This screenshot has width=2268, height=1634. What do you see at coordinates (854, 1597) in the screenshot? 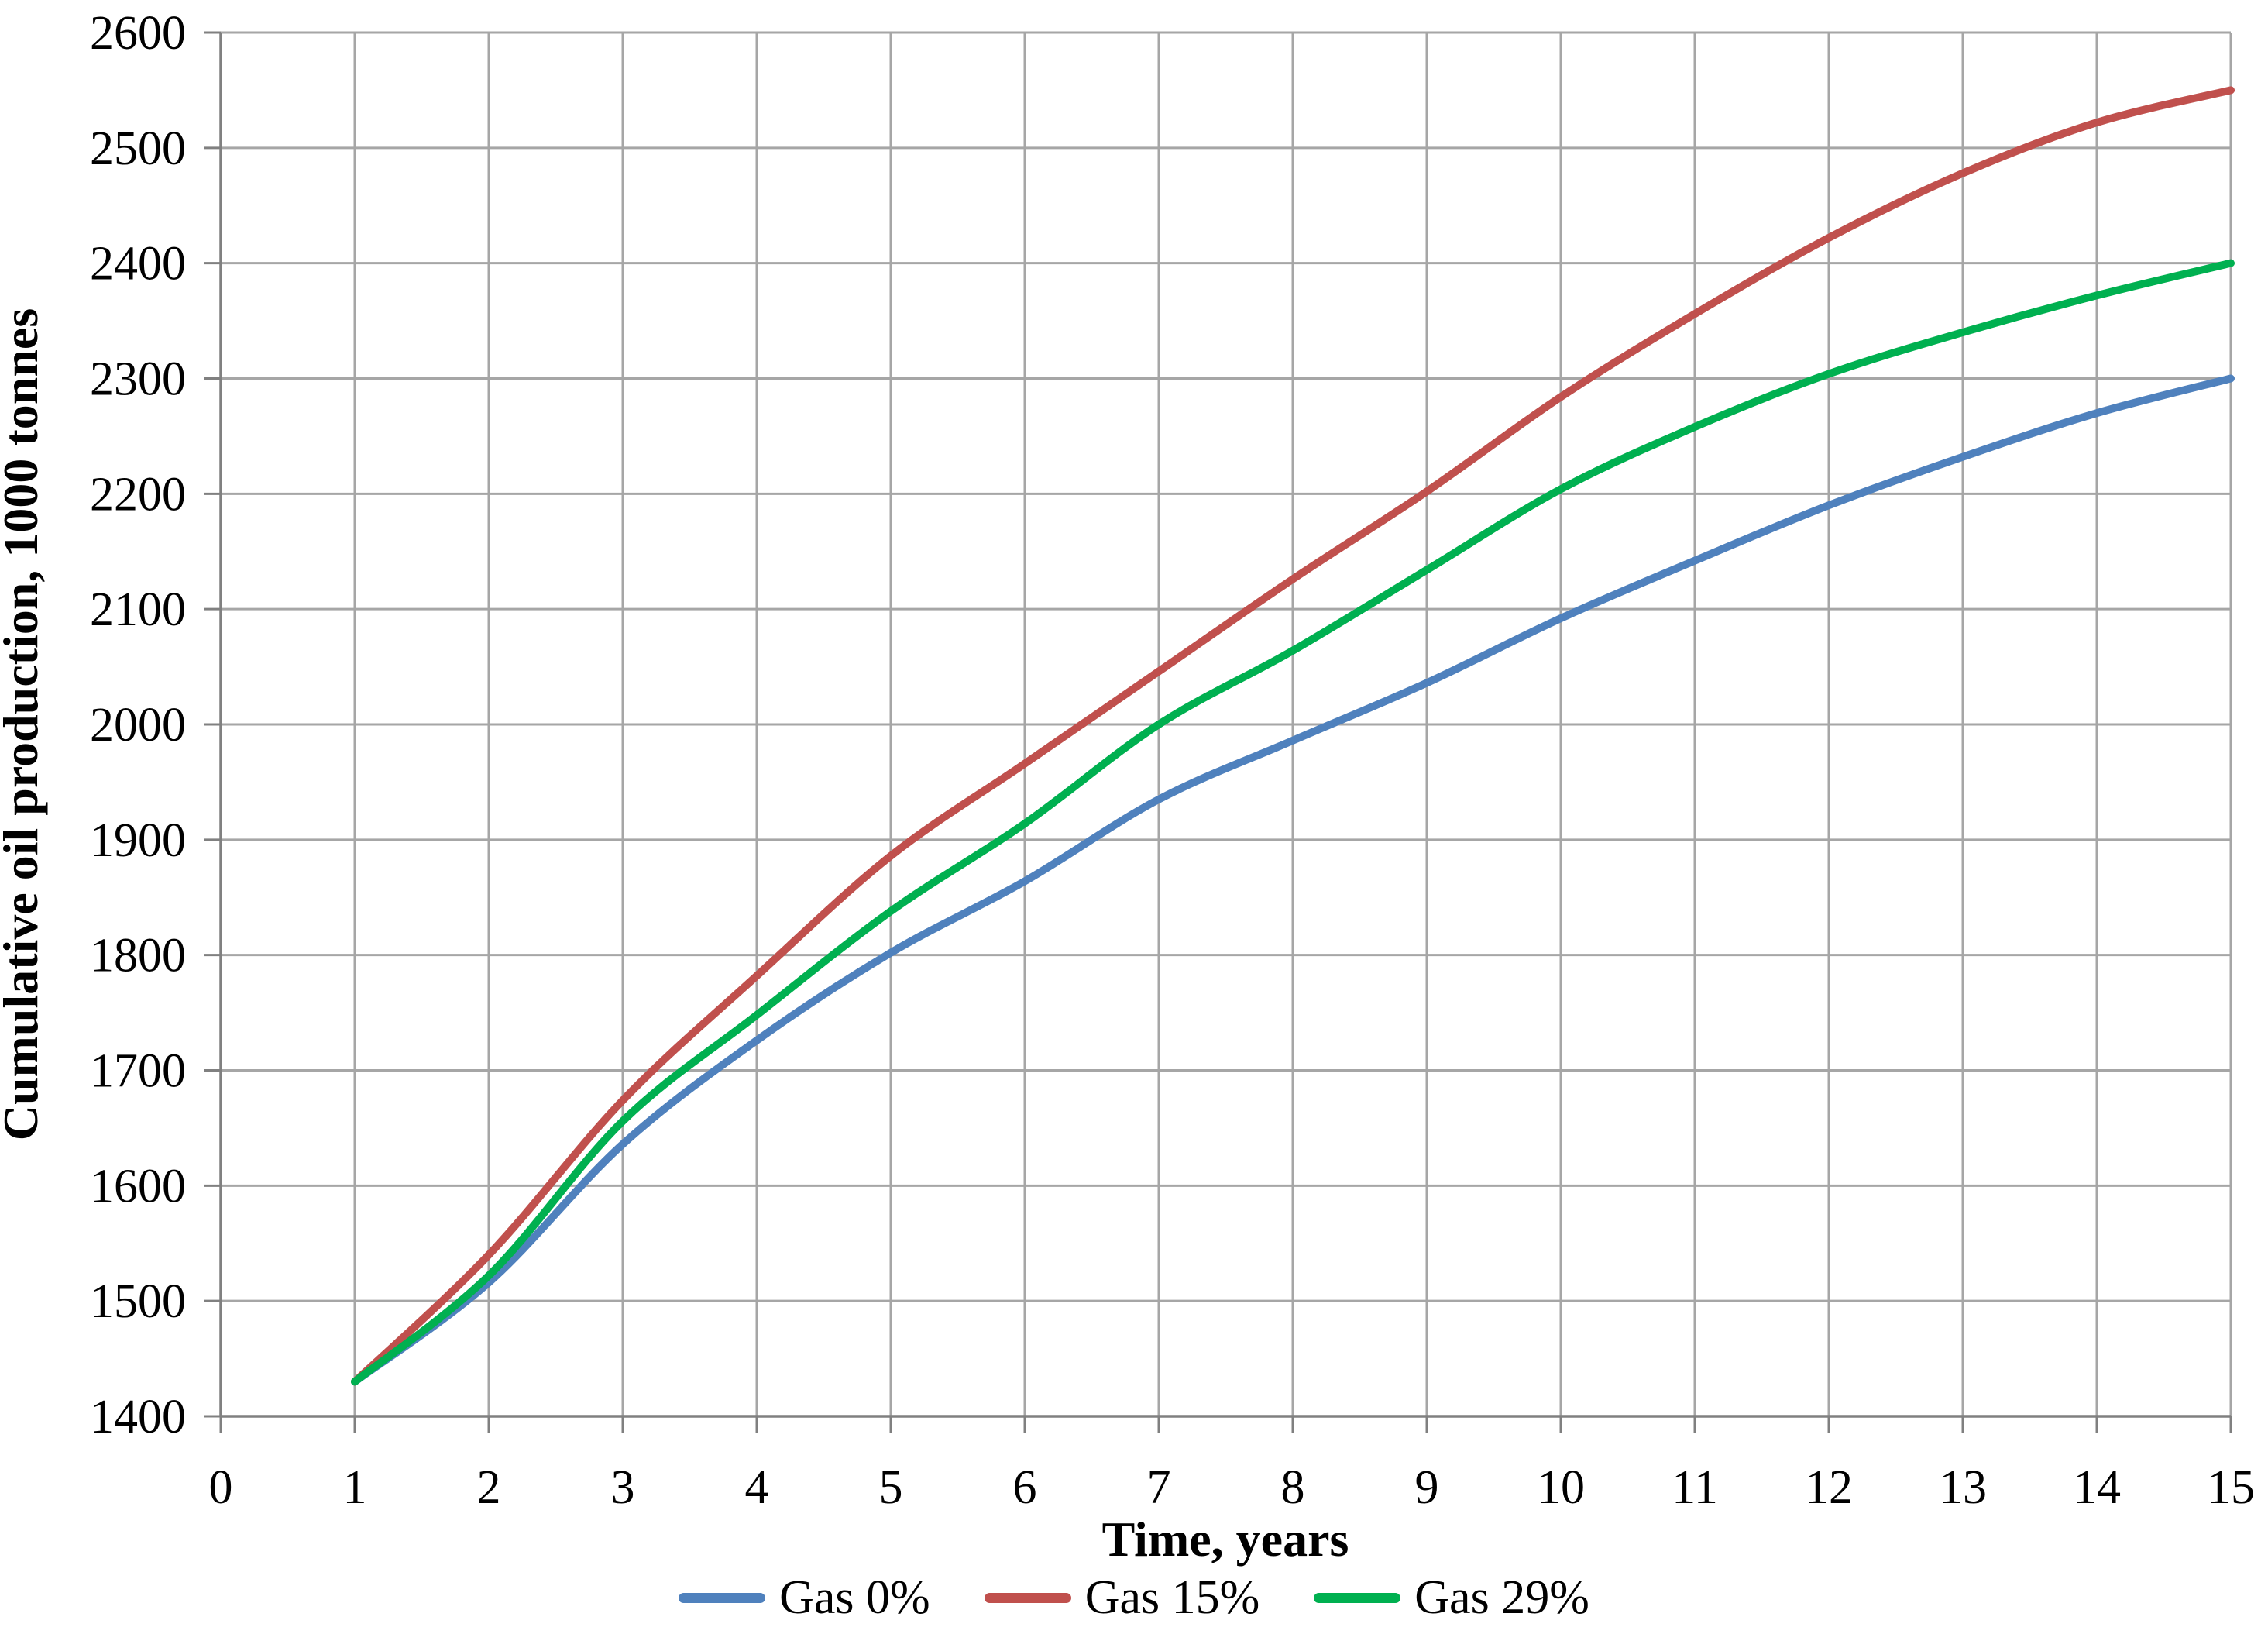
I see `legend-label: Gas 0%` at bounding box center [854, 1597].